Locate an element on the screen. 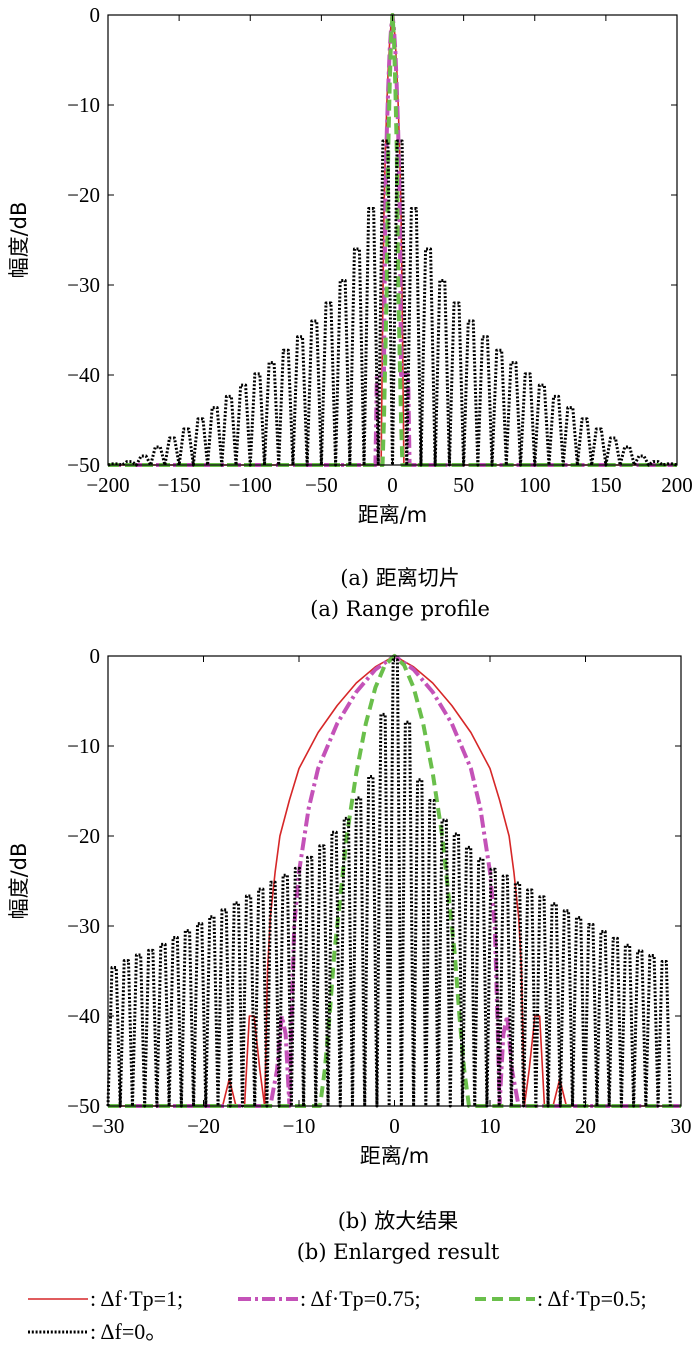 The height and width of the screenshot is (1353, 700). x-tick-label: −200 is located at coordinates (107, 485).